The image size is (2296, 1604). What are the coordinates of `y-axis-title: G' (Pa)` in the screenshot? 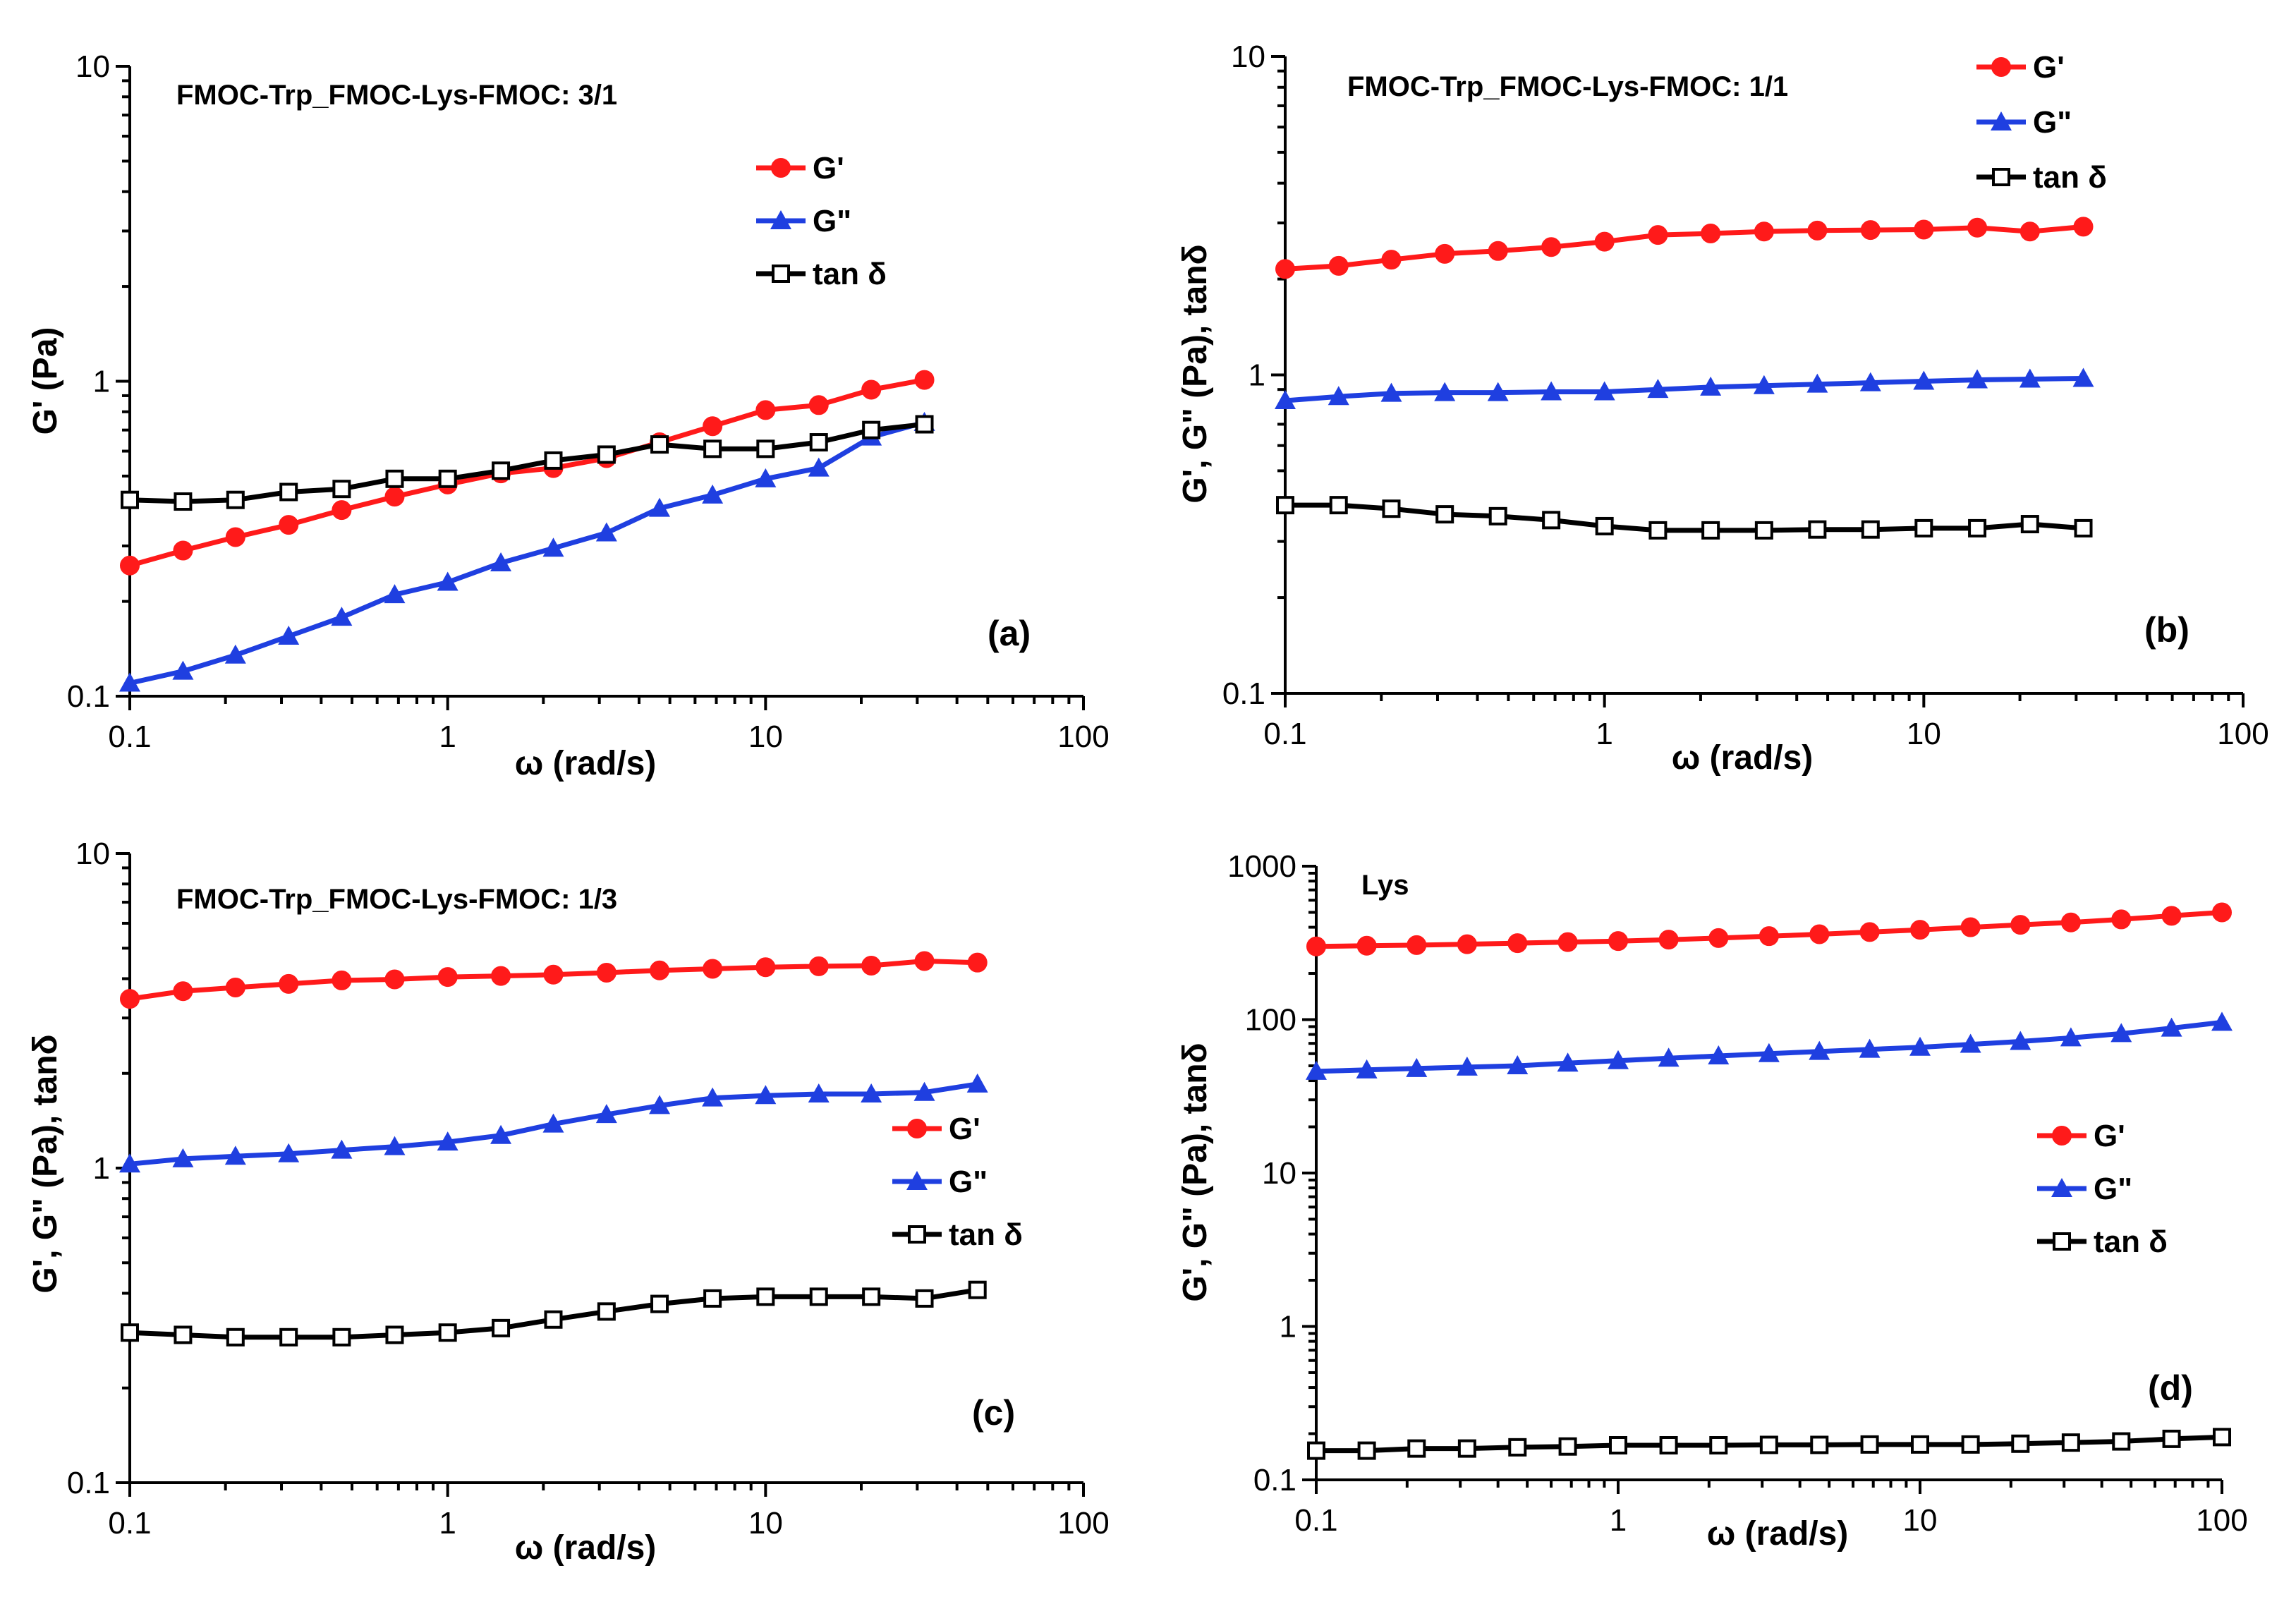 It's located at (45, 381).